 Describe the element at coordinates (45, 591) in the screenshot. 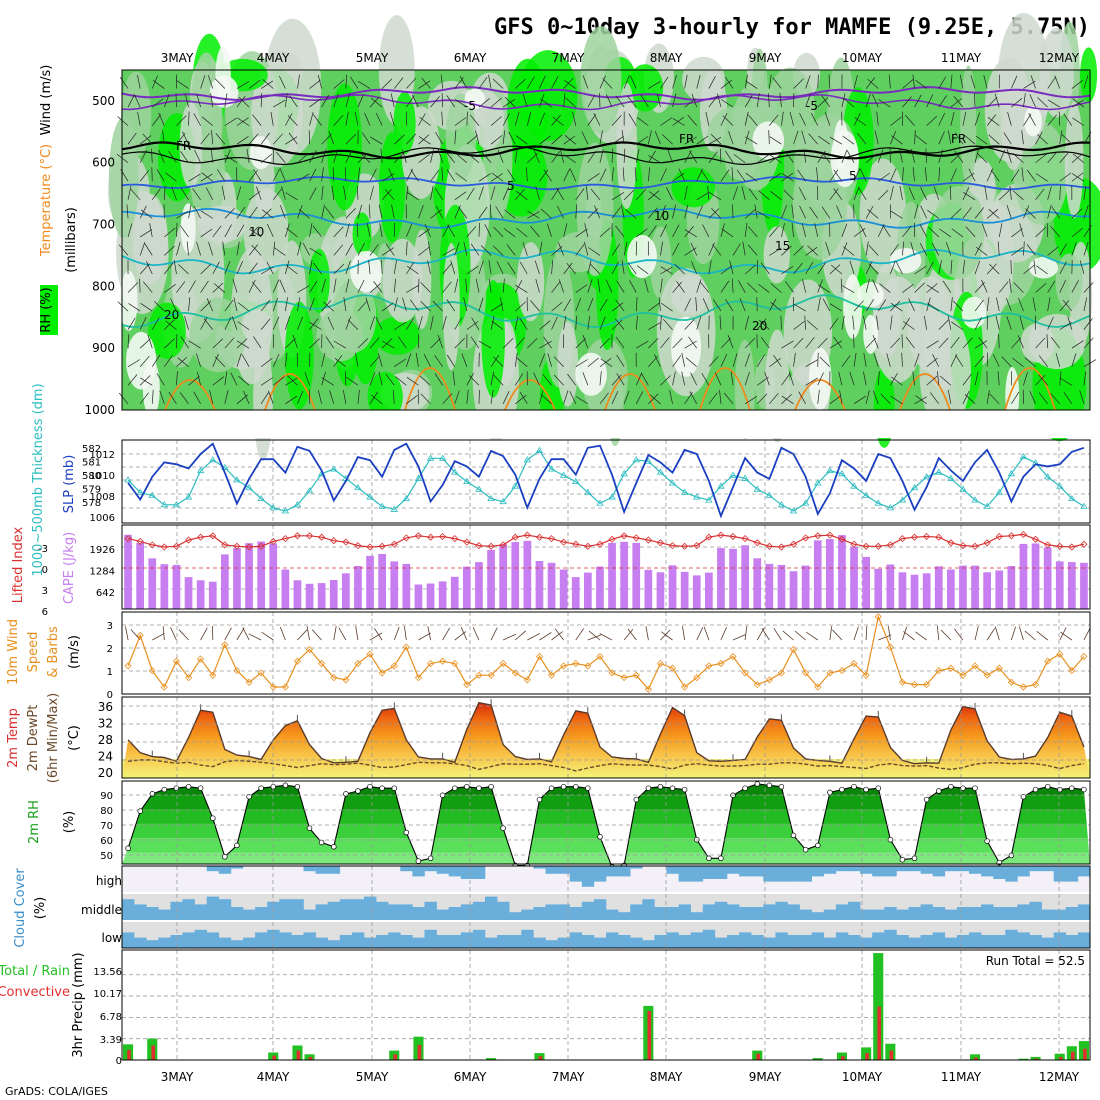

I see `li-tick: 3` at that location.